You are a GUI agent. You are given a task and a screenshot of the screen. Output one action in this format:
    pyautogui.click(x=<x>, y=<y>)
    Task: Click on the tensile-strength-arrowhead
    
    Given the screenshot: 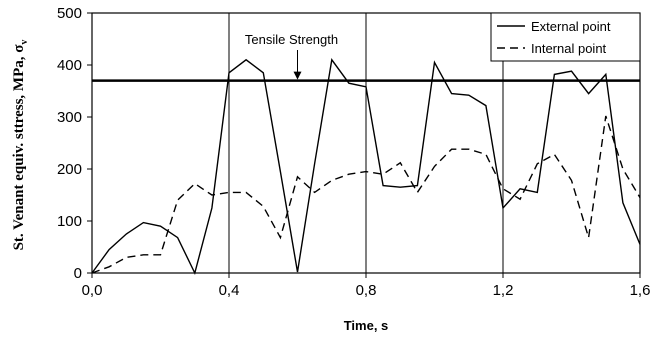 What is the action you would take?
    pyautogui.click(x=297, y=75)
    